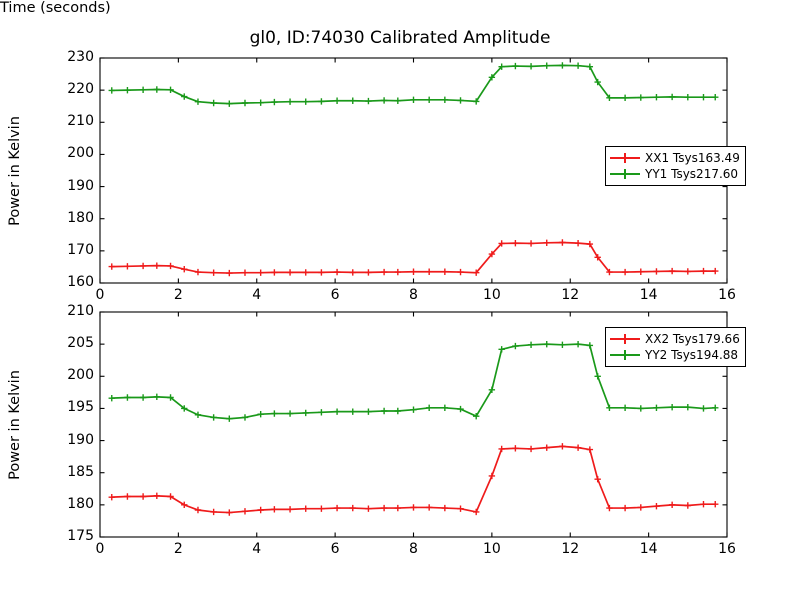 The width and height of the screenshot is (800, 600). I want to click on x-tick-label: 16, so click(727, 295).